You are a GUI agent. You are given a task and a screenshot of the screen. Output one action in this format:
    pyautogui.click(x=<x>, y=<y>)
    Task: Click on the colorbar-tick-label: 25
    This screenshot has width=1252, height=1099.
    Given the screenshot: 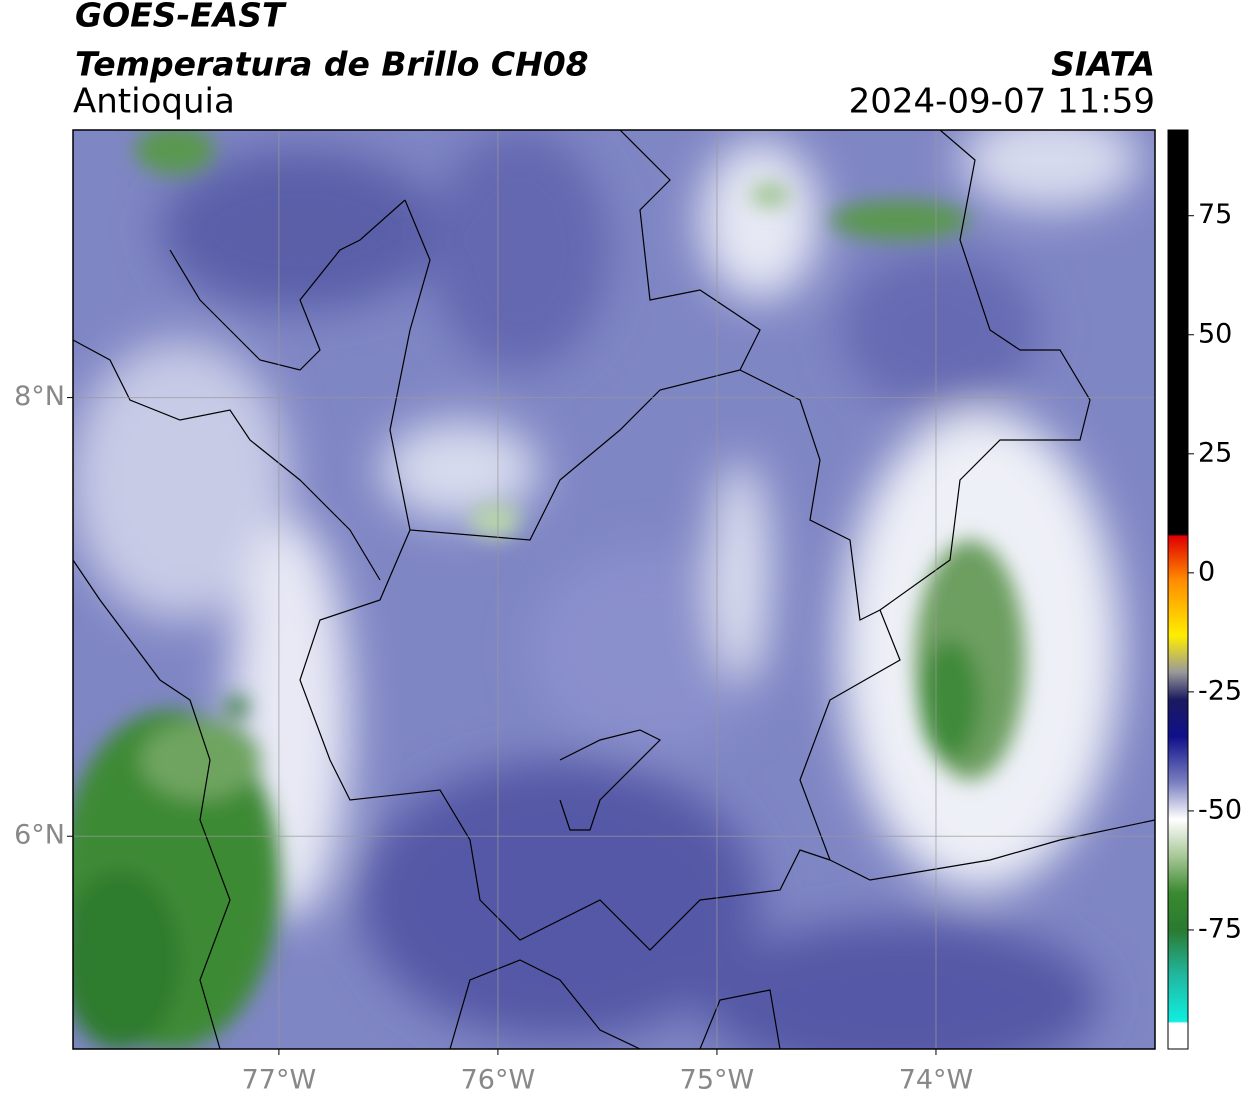 What is the action you would take?
    pyautogui.click(x=1215, y=452)
    